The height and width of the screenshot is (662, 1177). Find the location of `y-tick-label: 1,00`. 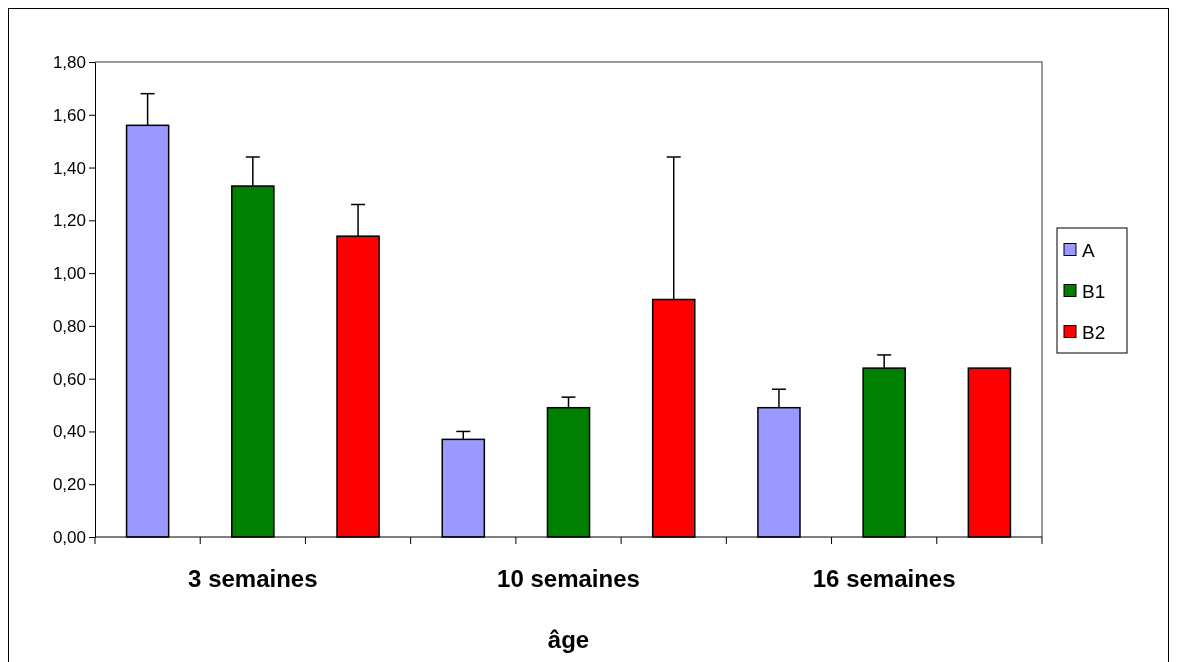

y-tick-label: 1,00 is located at coordinates (69, 274).